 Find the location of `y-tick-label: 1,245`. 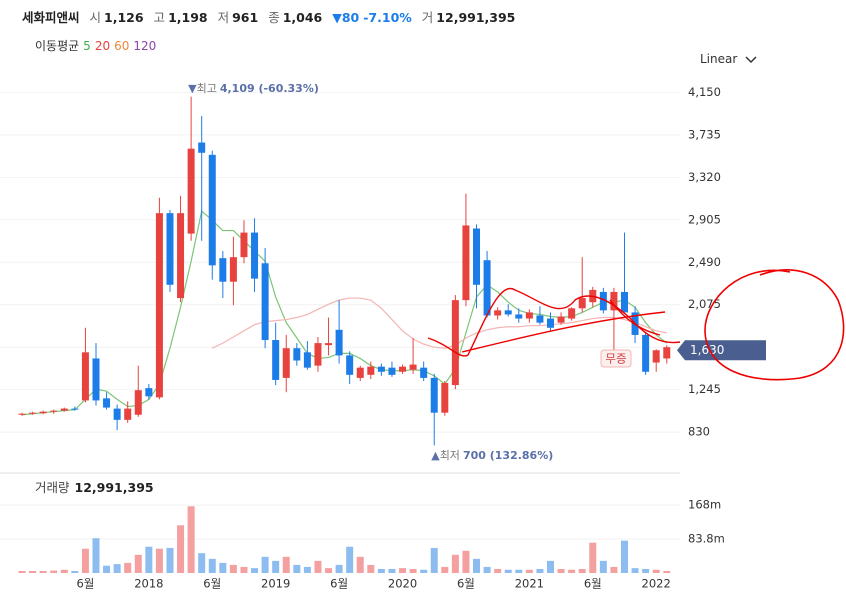

y-tick-label: 1,245 is located at coordinates (704, 389).